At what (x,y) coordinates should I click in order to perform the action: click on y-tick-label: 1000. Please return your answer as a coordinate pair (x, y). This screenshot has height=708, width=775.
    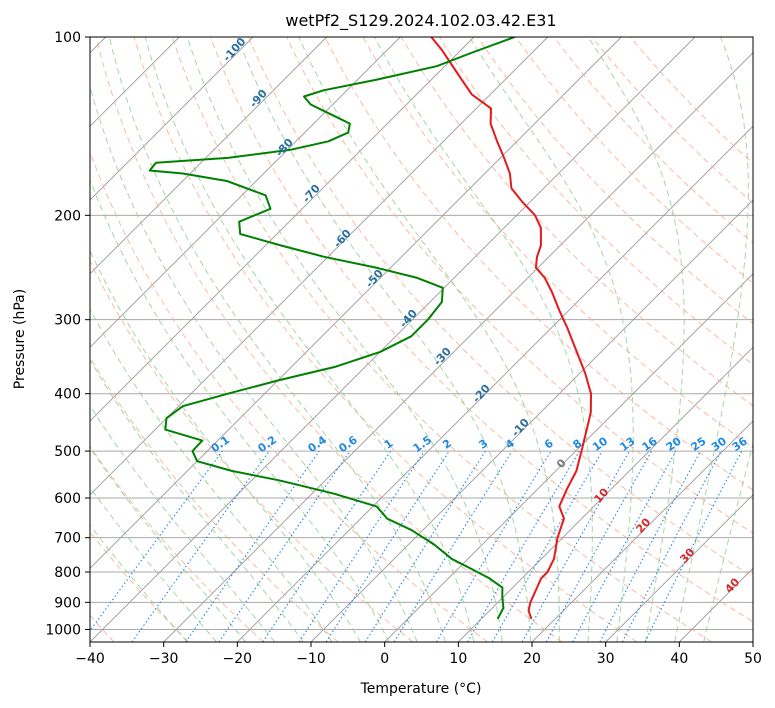
    Looking at the image, I should click on (63, 630).